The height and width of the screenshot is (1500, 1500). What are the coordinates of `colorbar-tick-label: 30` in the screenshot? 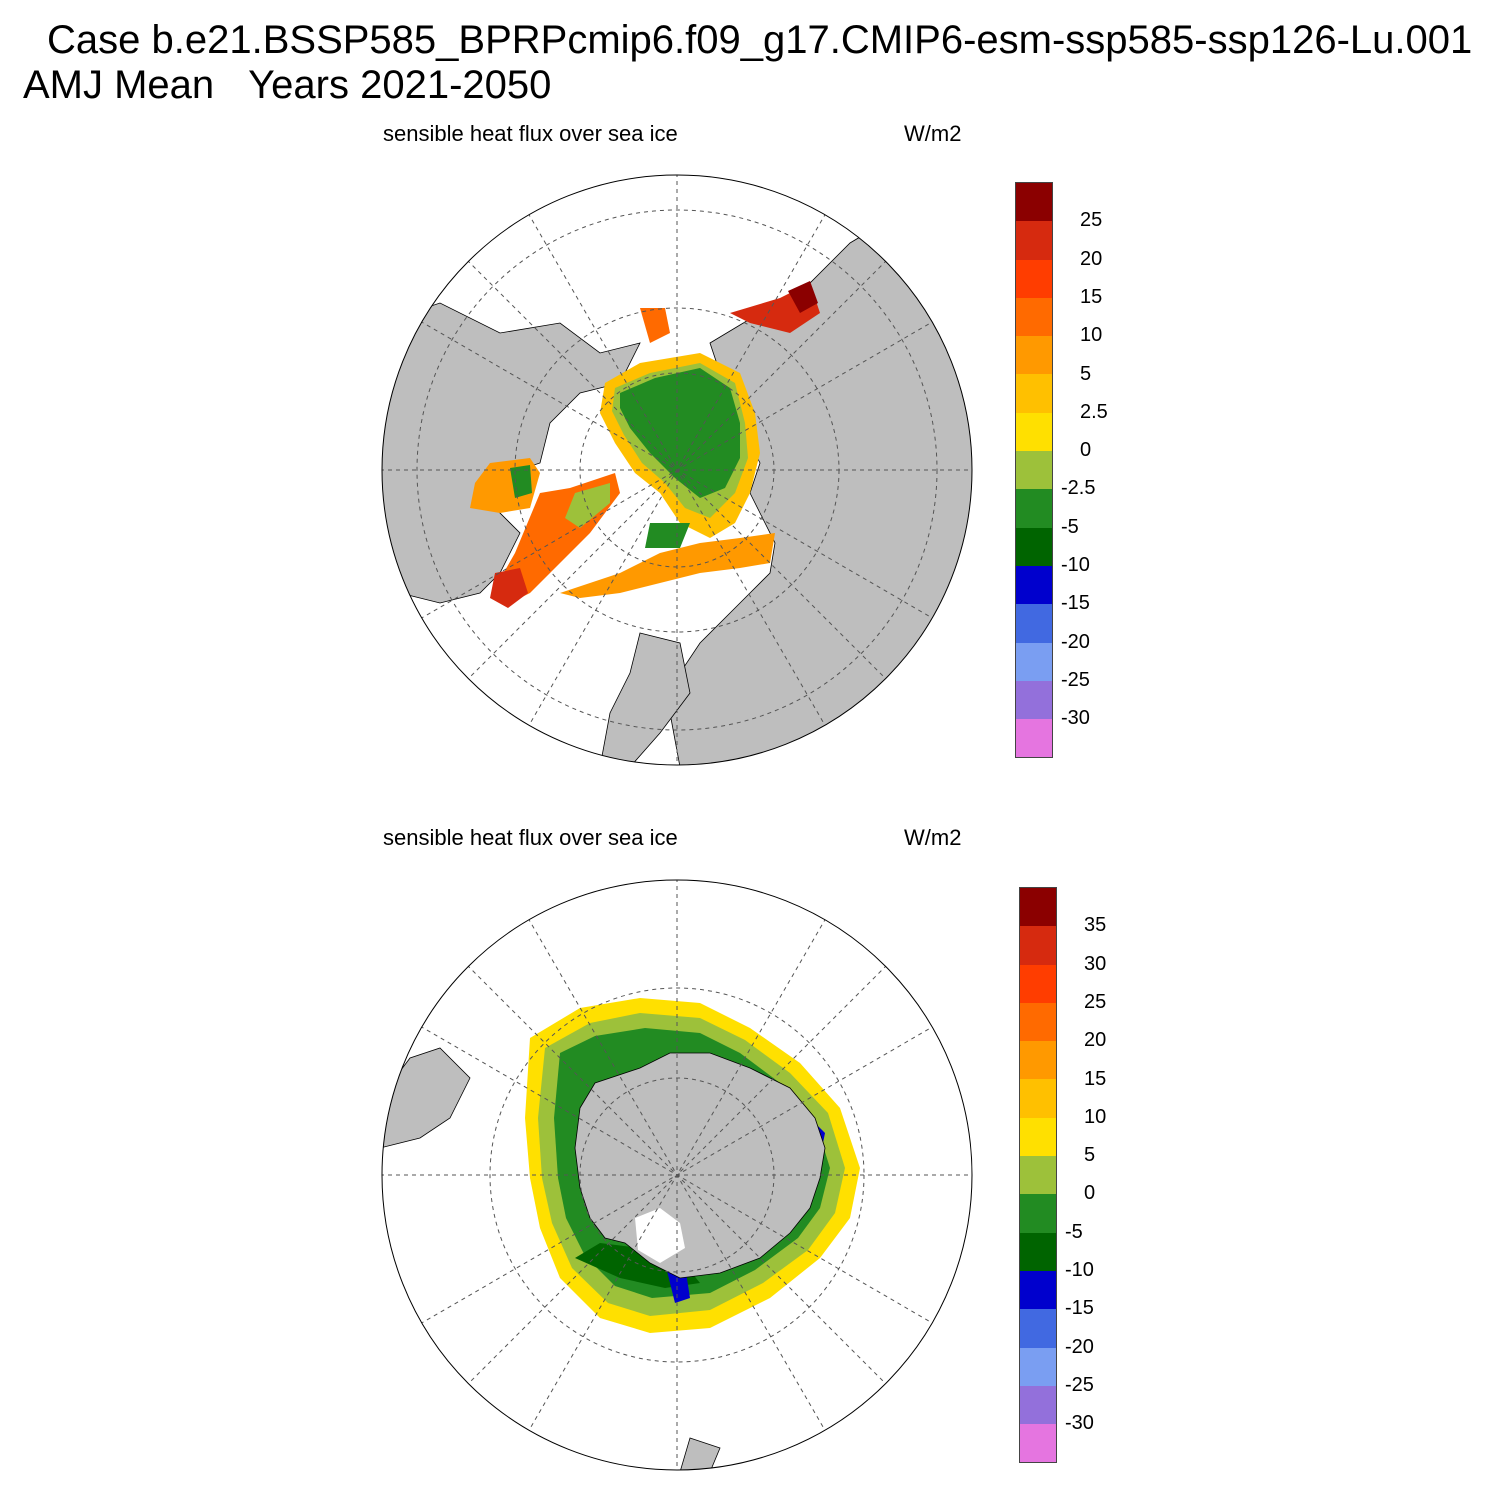 It's located at (1095, 963).